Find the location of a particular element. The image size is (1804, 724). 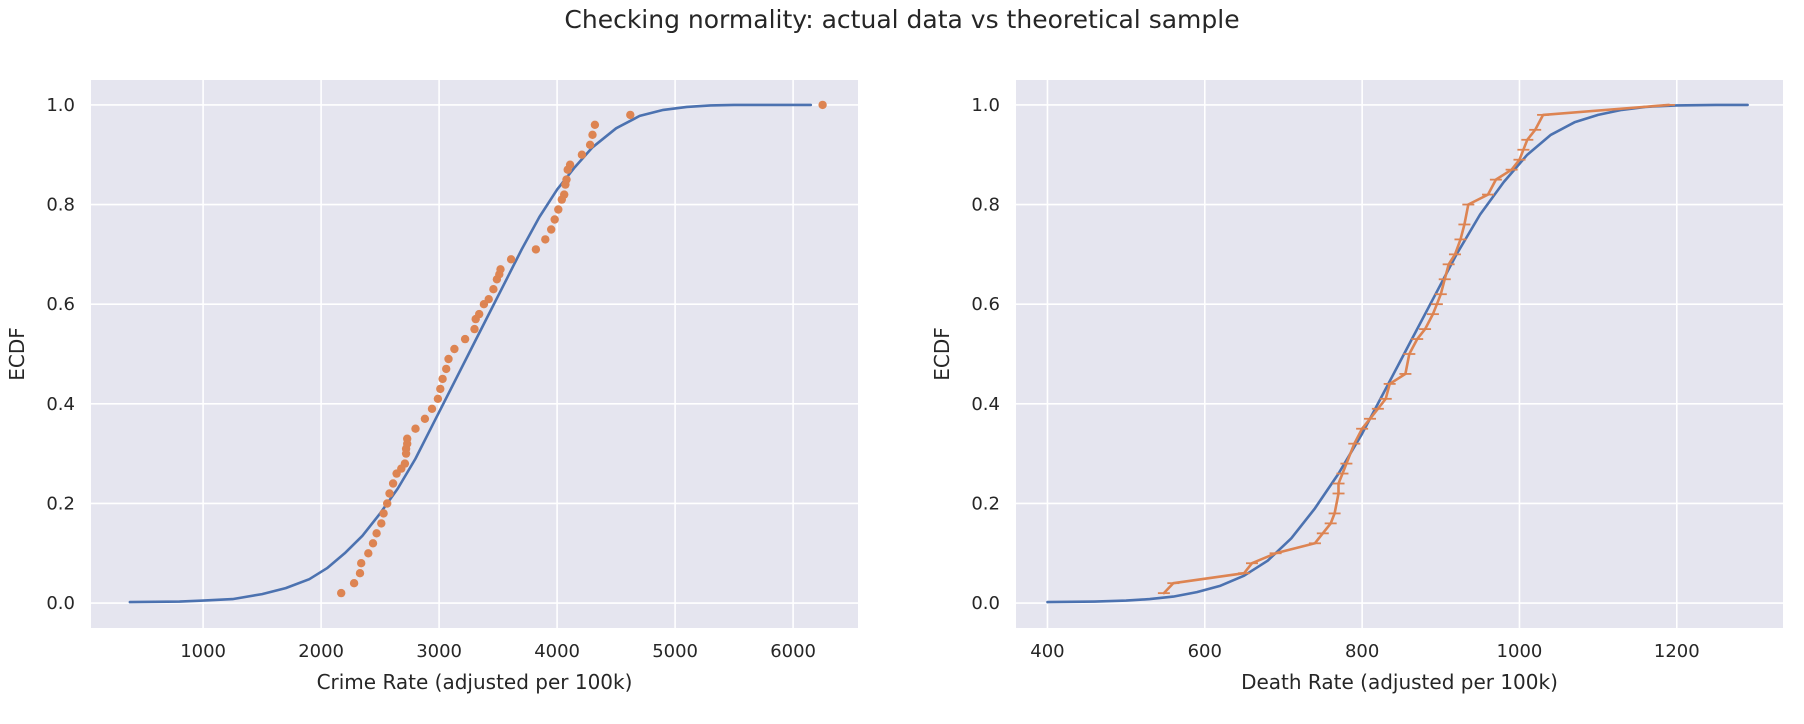

x-tick-label: 3000 is located at coordinates (439, 651).